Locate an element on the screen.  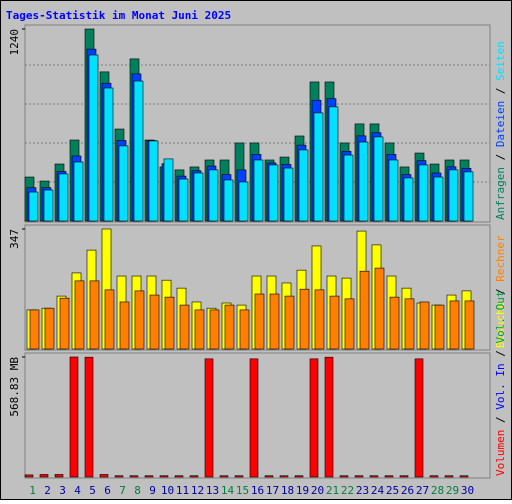
x-tick-label: 28 is located at coordinates (437, 490).